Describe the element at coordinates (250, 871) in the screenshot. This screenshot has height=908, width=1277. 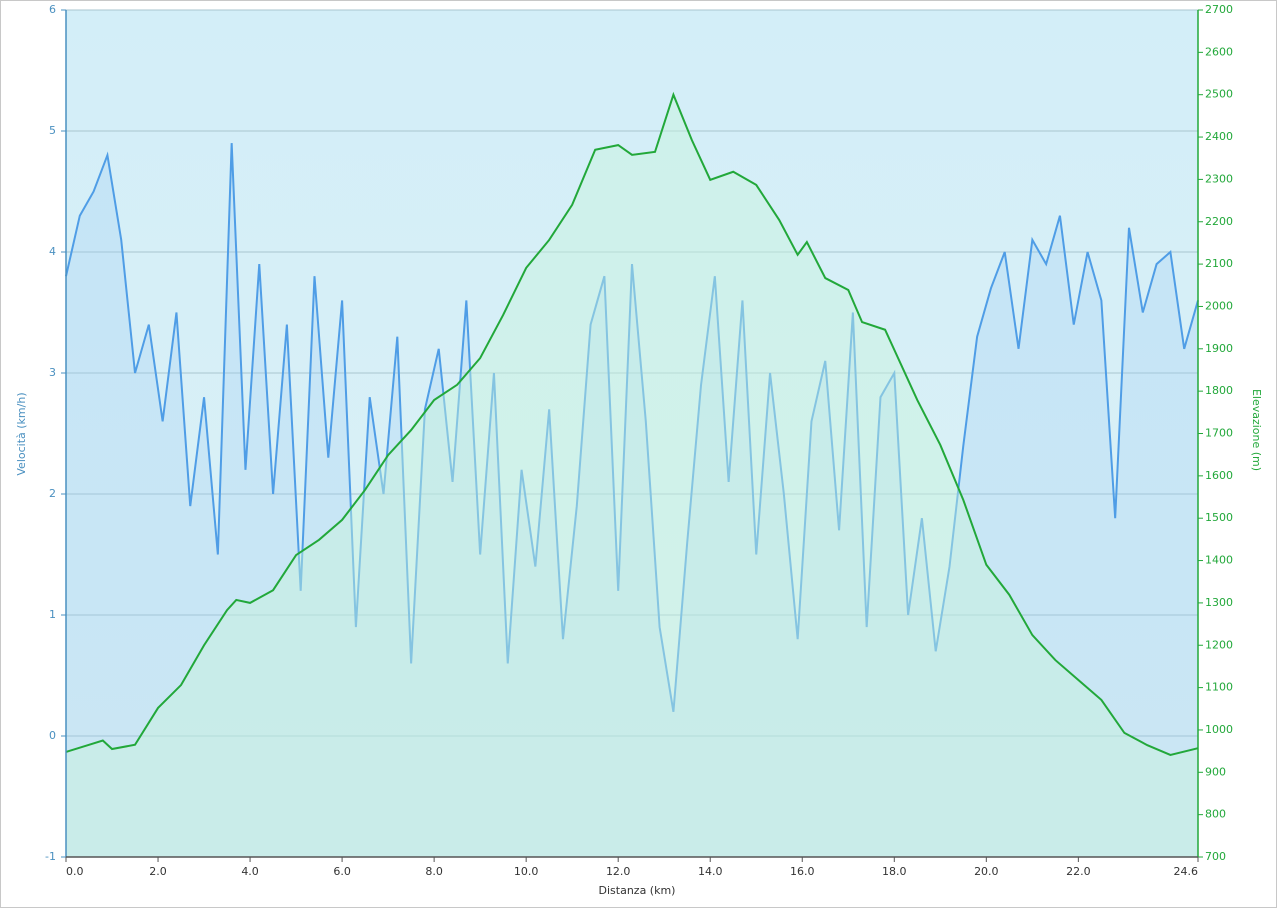
I see `x-tick-label: 4.0` at that location.